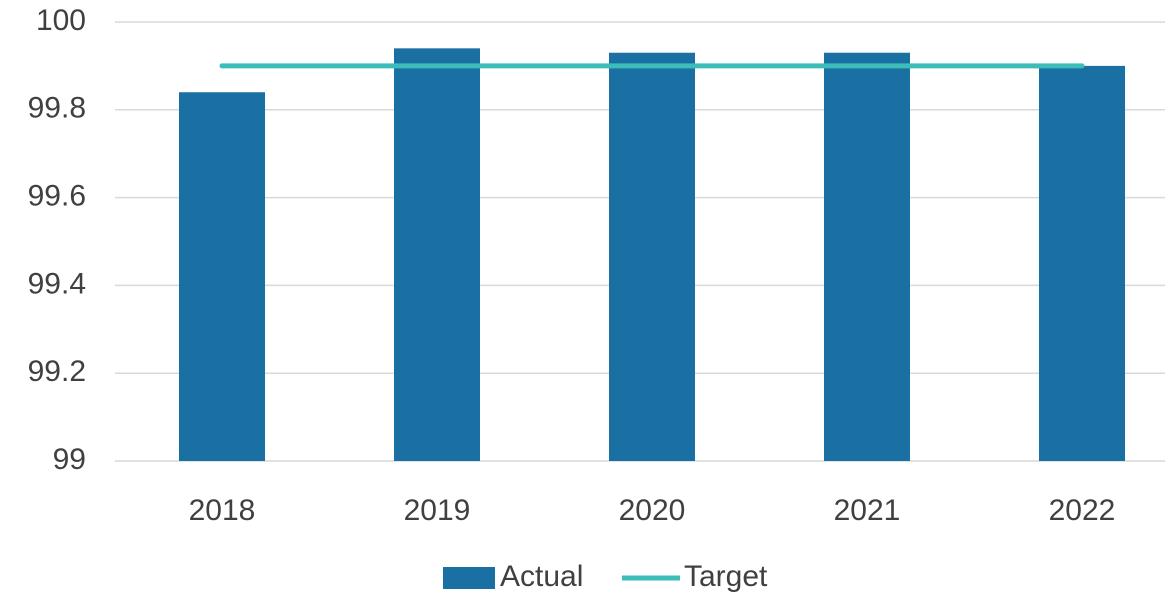  I want to click on y-tick-label: 99.4, so click(57, 283).